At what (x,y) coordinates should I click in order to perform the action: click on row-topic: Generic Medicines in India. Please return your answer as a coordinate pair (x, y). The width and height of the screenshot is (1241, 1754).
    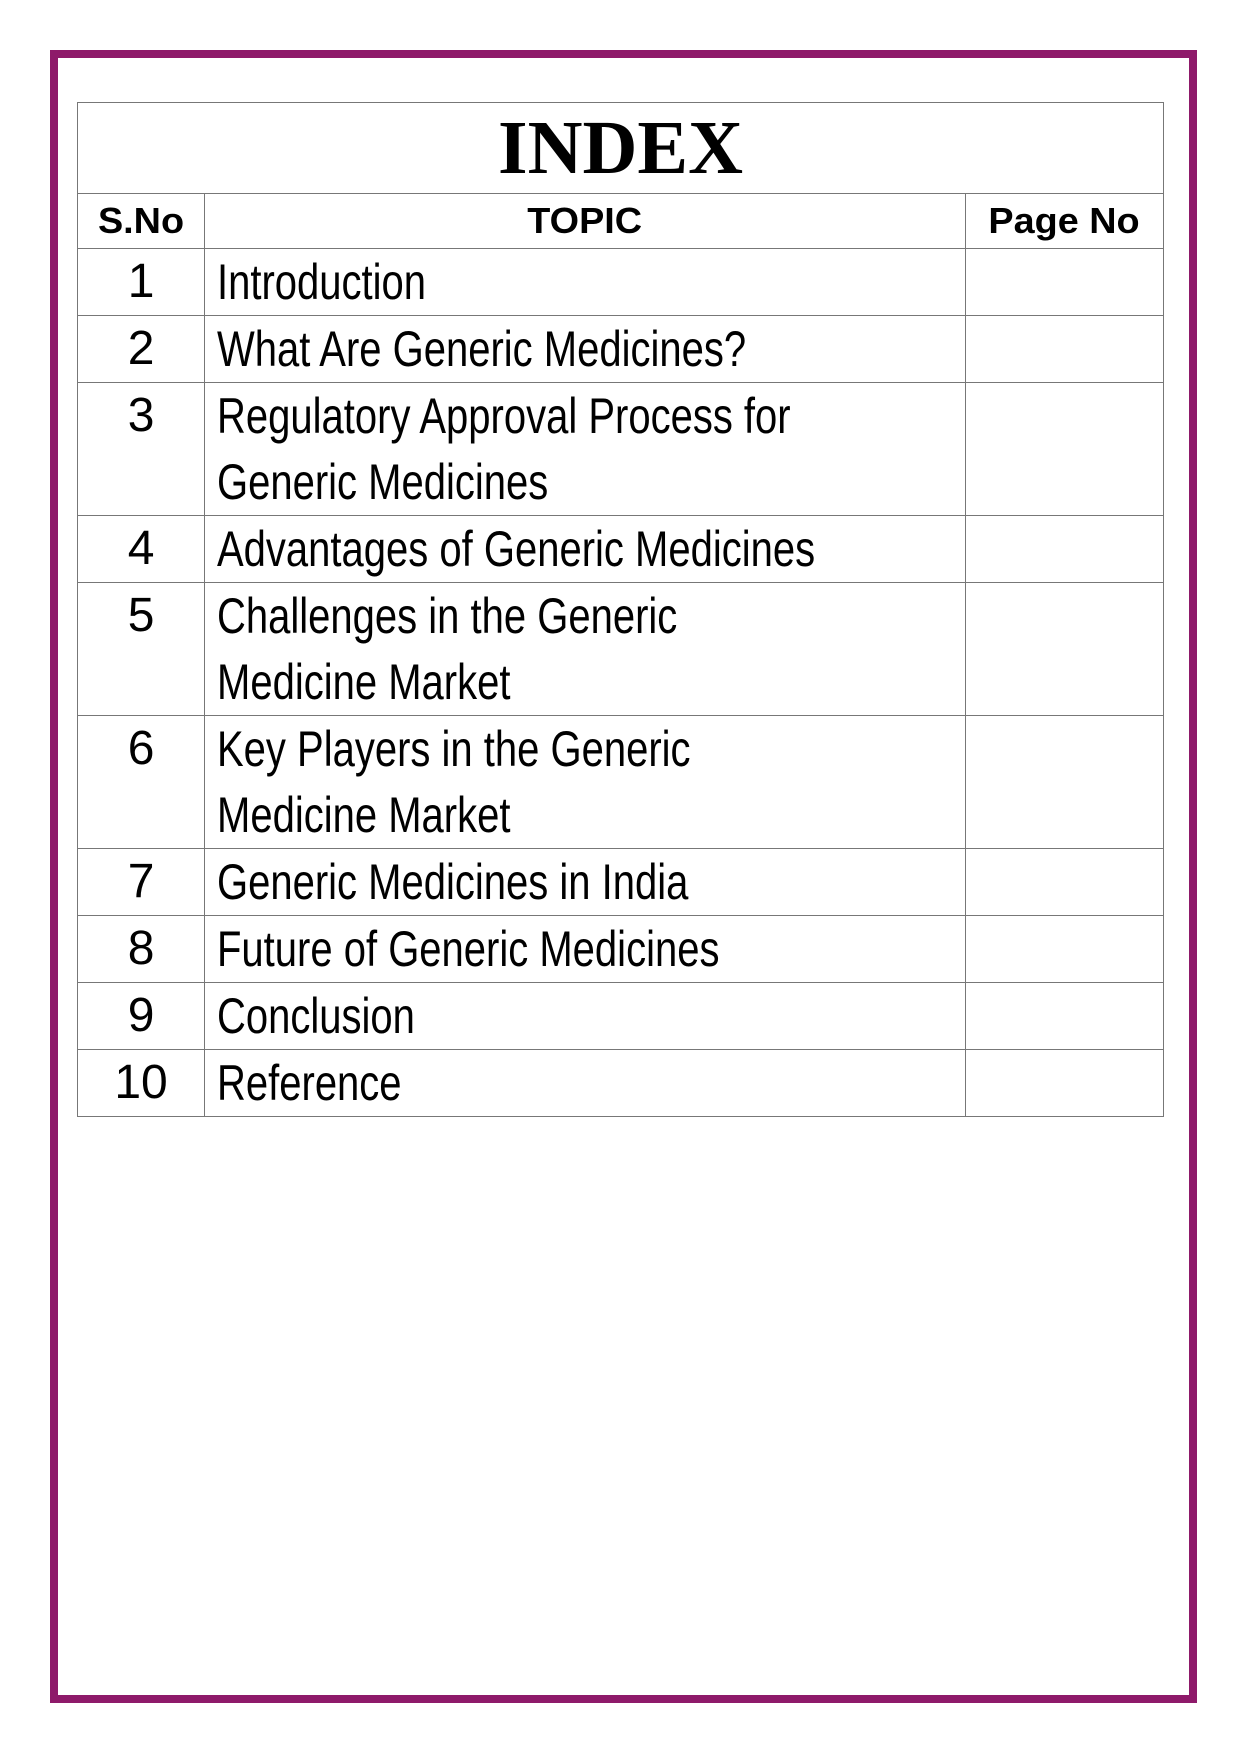
    Looking at the image, I should click on (585, 882).